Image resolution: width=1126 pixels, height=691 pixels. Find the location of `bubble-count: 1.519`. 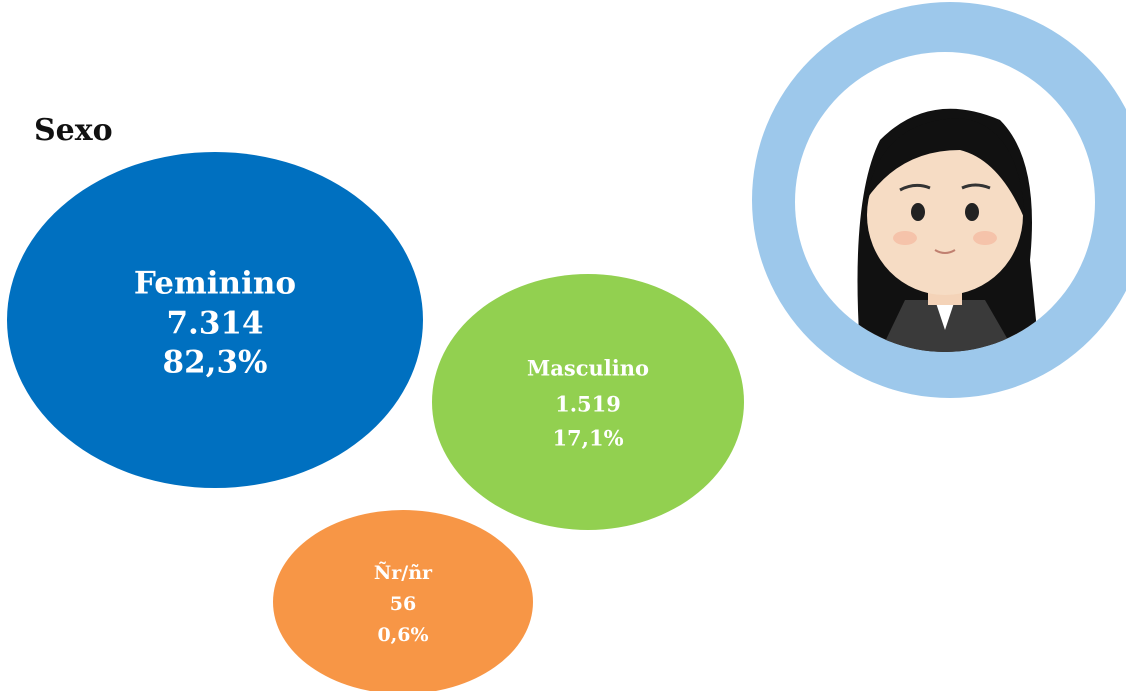

bubble-count: 1.519 is located at coordinates (588, 404).